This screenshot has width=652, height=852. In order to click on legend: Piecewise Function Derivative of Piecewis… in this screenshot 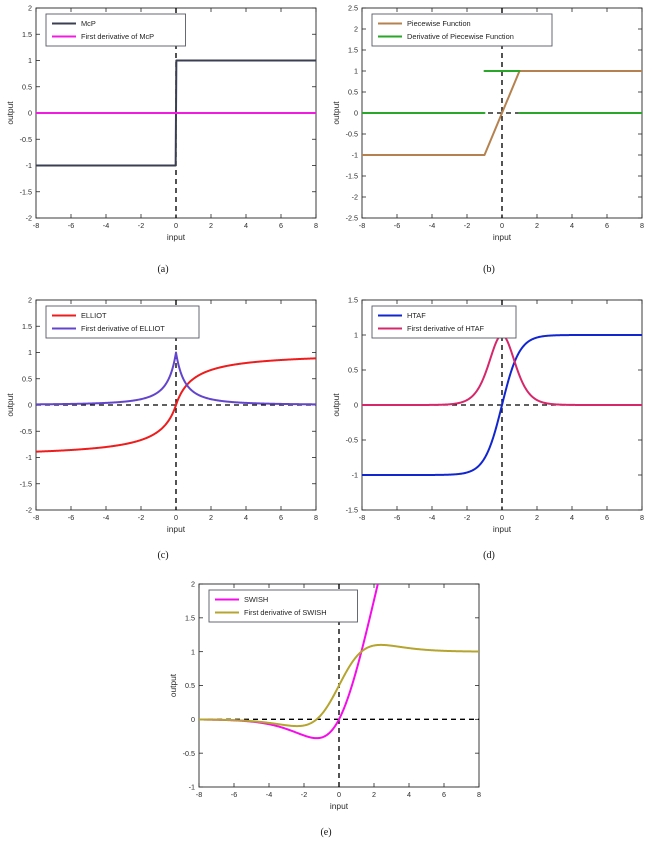, I will do `click(462, 30)`.